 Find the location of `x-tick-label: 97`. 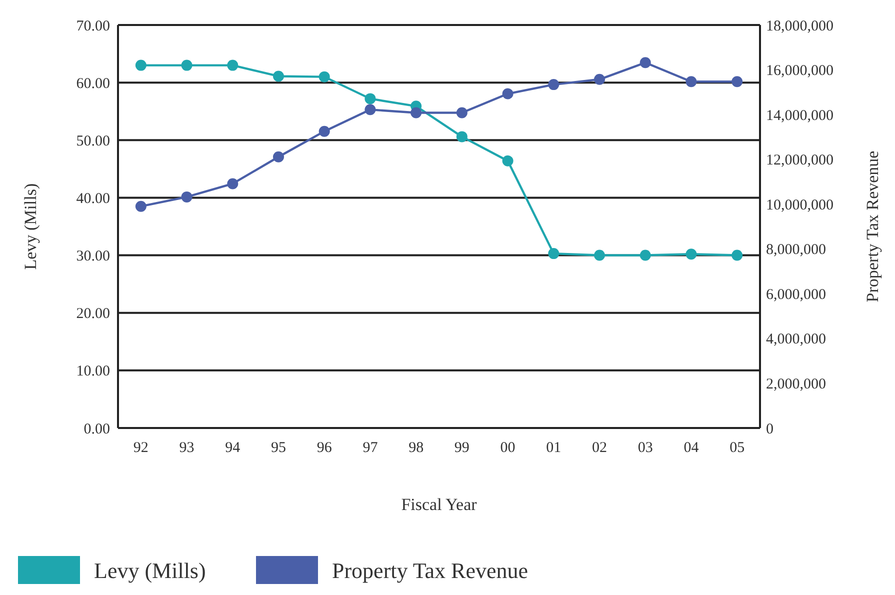

x-tick-label: 97 is located at coordinates (370, 448).